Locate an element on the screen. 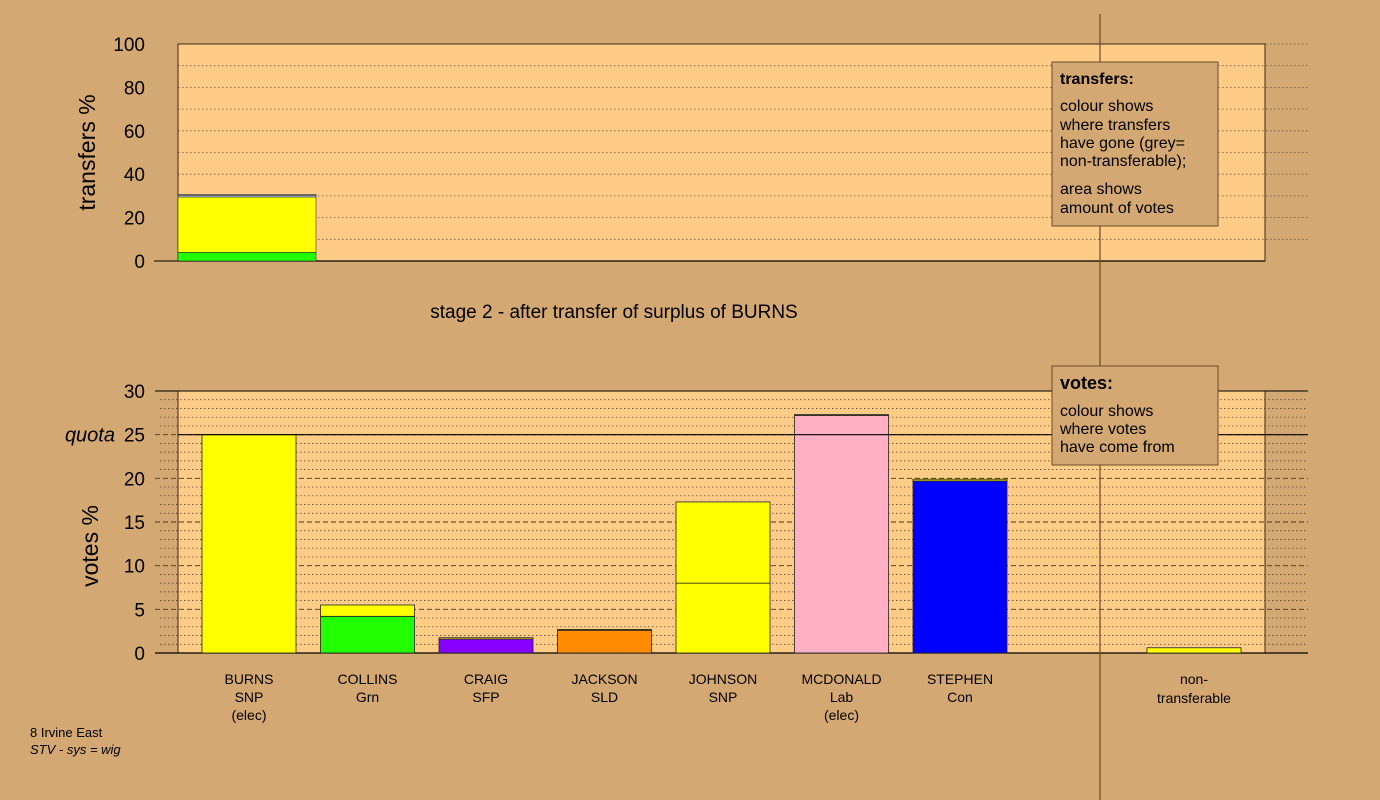 This screenshot has height=800, width=1380. candidate-party-label: SFP is located at coordinates (485, 697).